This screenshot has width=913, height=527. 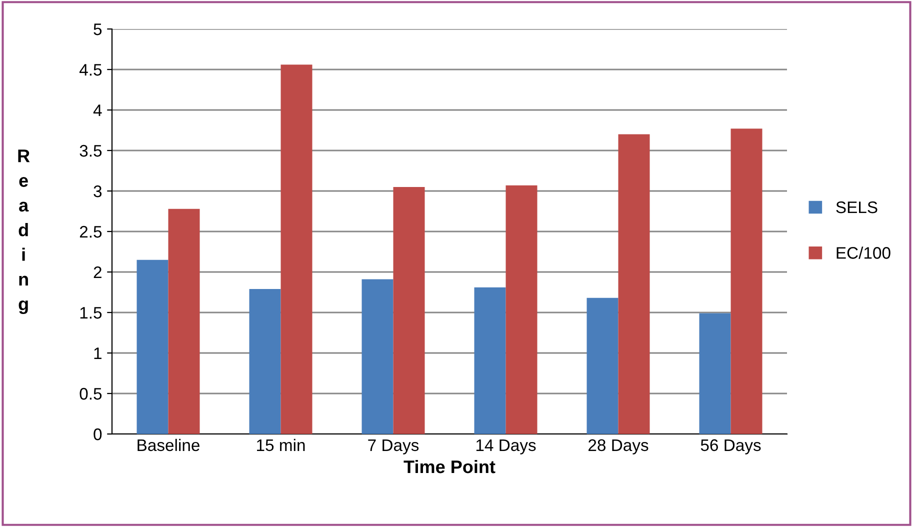 I want to click on y-tick-label: 4.5, so click(x=90, y=70).